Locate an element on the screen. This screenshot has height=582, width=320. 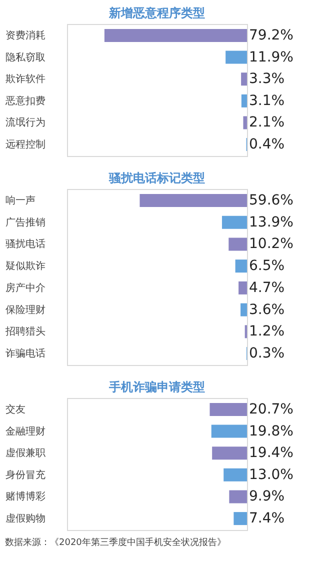
data-label: 11.9% is located at coordinates (271, 57).